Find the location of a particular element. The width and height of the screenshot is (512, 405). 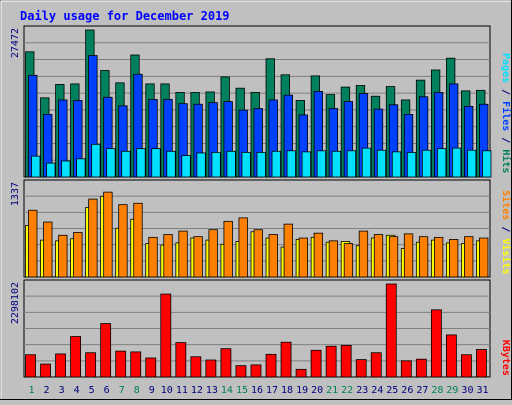

x-tick-label-17: 17 is located at coordinates (272, 390).